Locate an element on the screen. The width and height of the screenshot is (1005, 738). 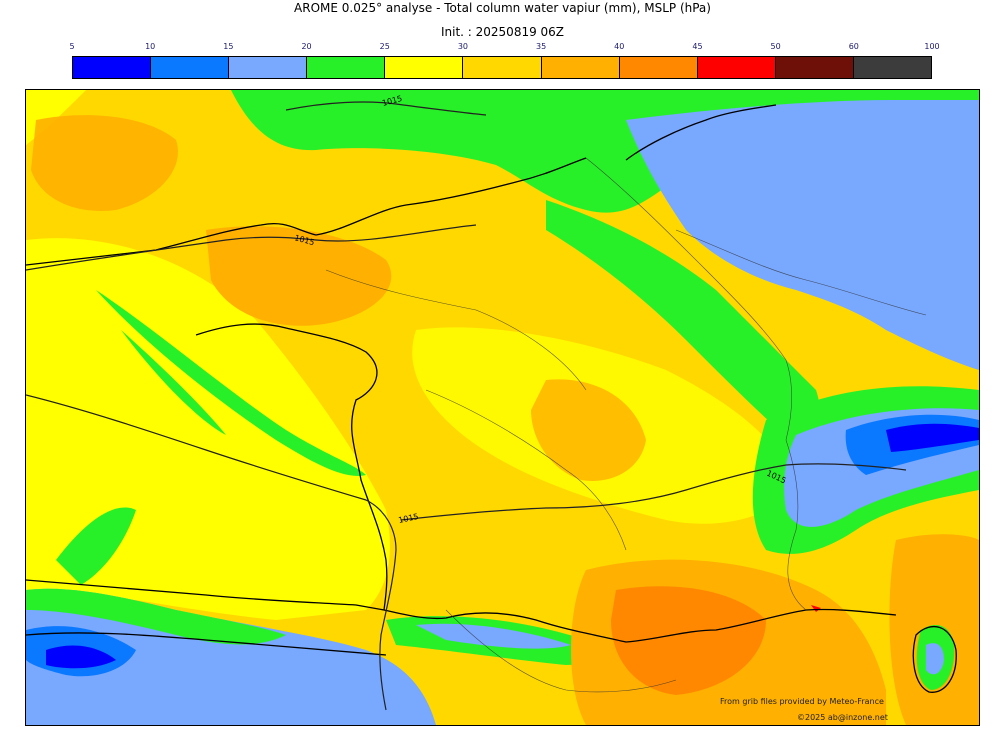
colorbar-tick-label: 25 is located at coordinates (384, 46).